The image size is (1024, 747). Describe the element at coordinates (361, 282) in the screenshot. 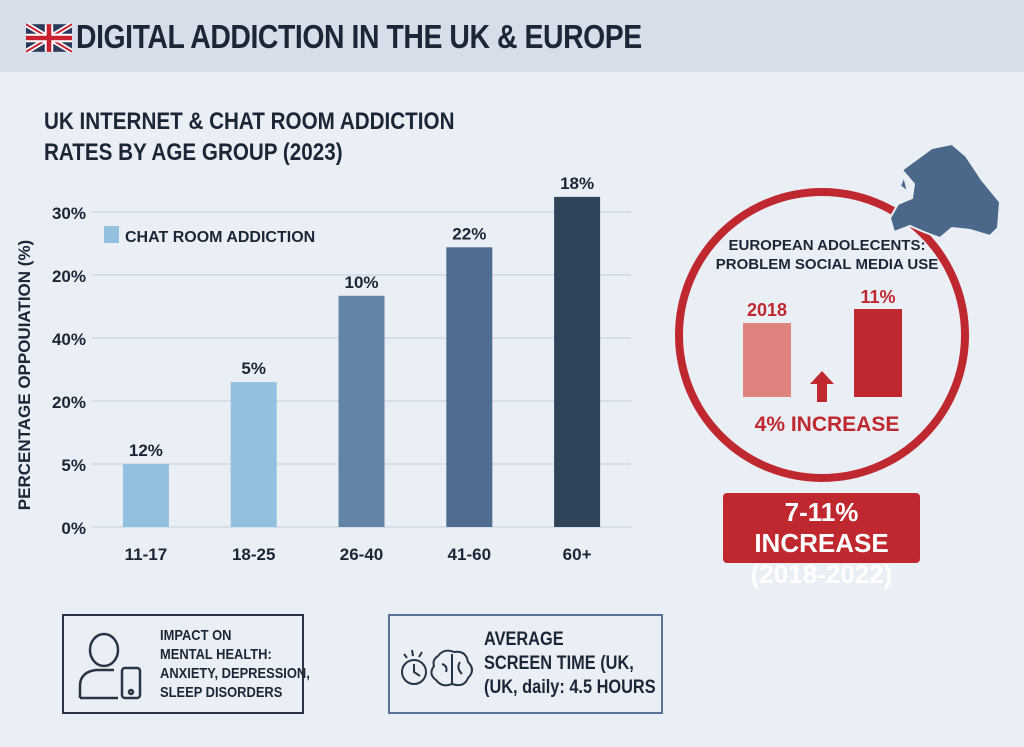

I see `data-label: 10%` at that location.